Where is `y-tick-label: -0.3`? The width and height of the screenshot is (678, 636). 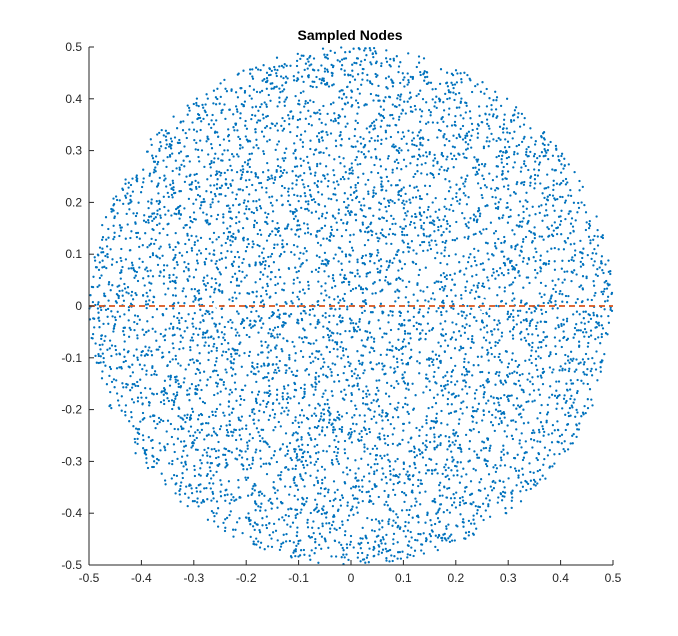 y-tick-label: -0.3 is located at coordinates (71, 461).